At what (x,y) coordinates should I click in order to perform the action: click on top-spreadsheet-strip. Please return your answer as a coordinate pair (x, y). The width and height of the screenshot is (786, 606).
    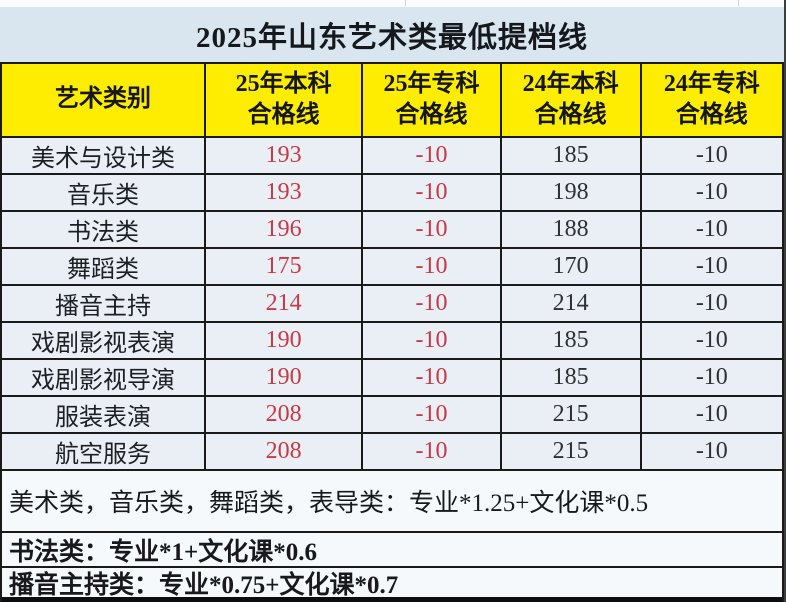
    Looking at the image, I should click on (392, 3).